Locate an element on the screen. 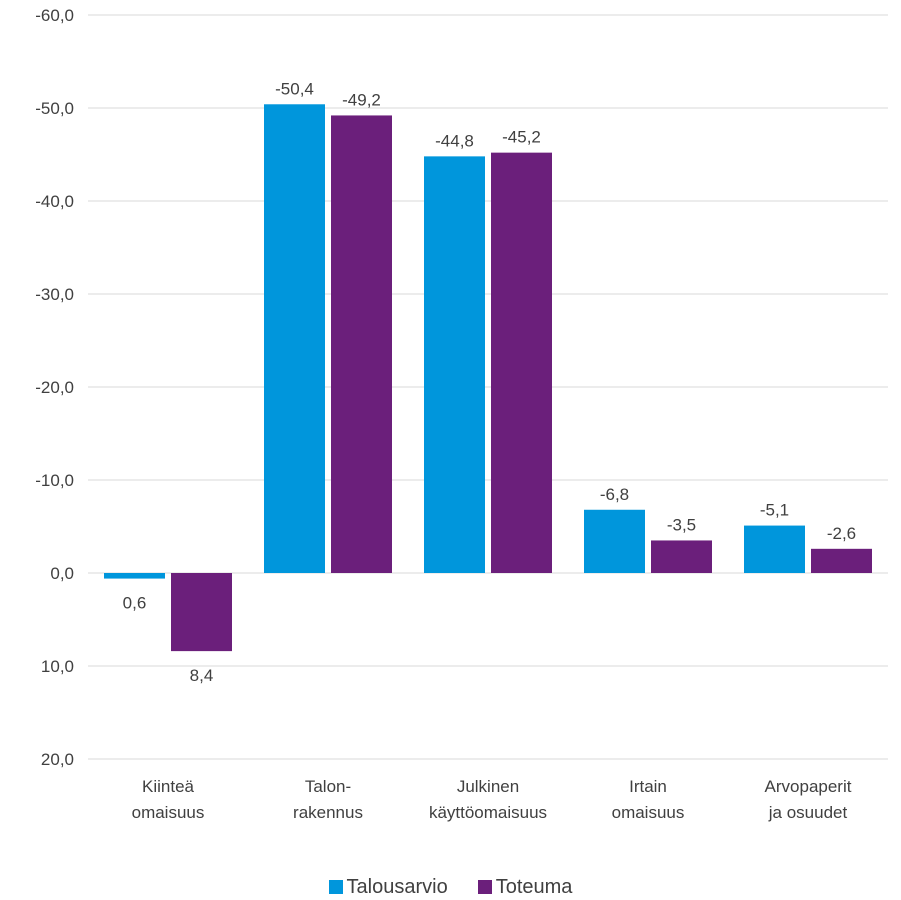 The image size is (901, 900). y-tick-label: 20,0 is located at coordinates (57, 759).